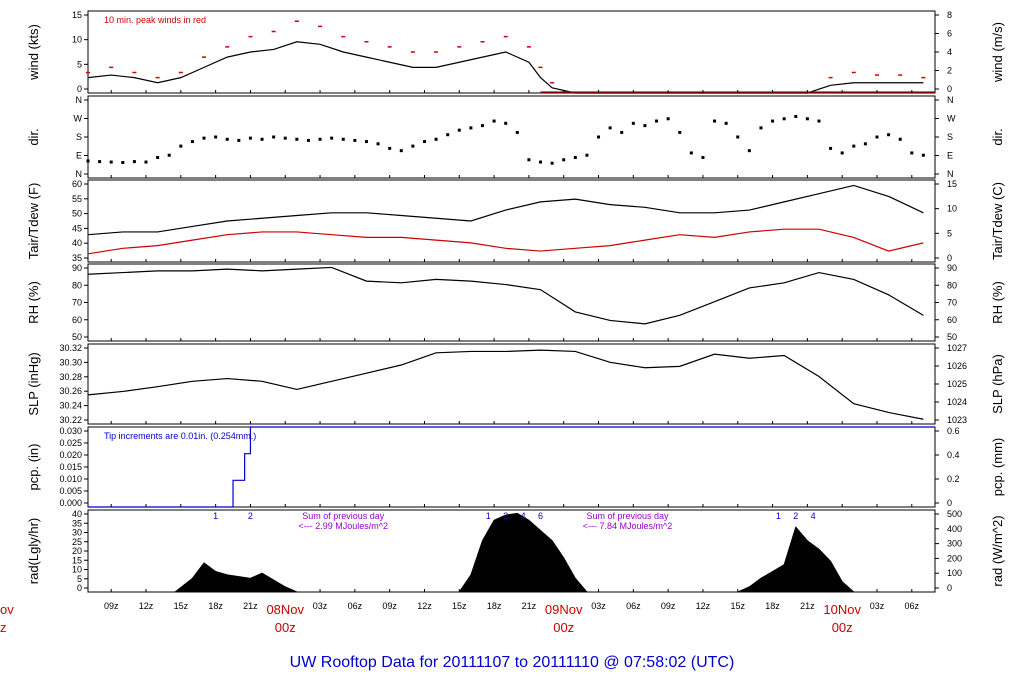 The height and width of the screenshot is (700, 1024). Describe the element at coordinates (79, 137) in the screenshot. I see `y-tick-label: S` at that location.